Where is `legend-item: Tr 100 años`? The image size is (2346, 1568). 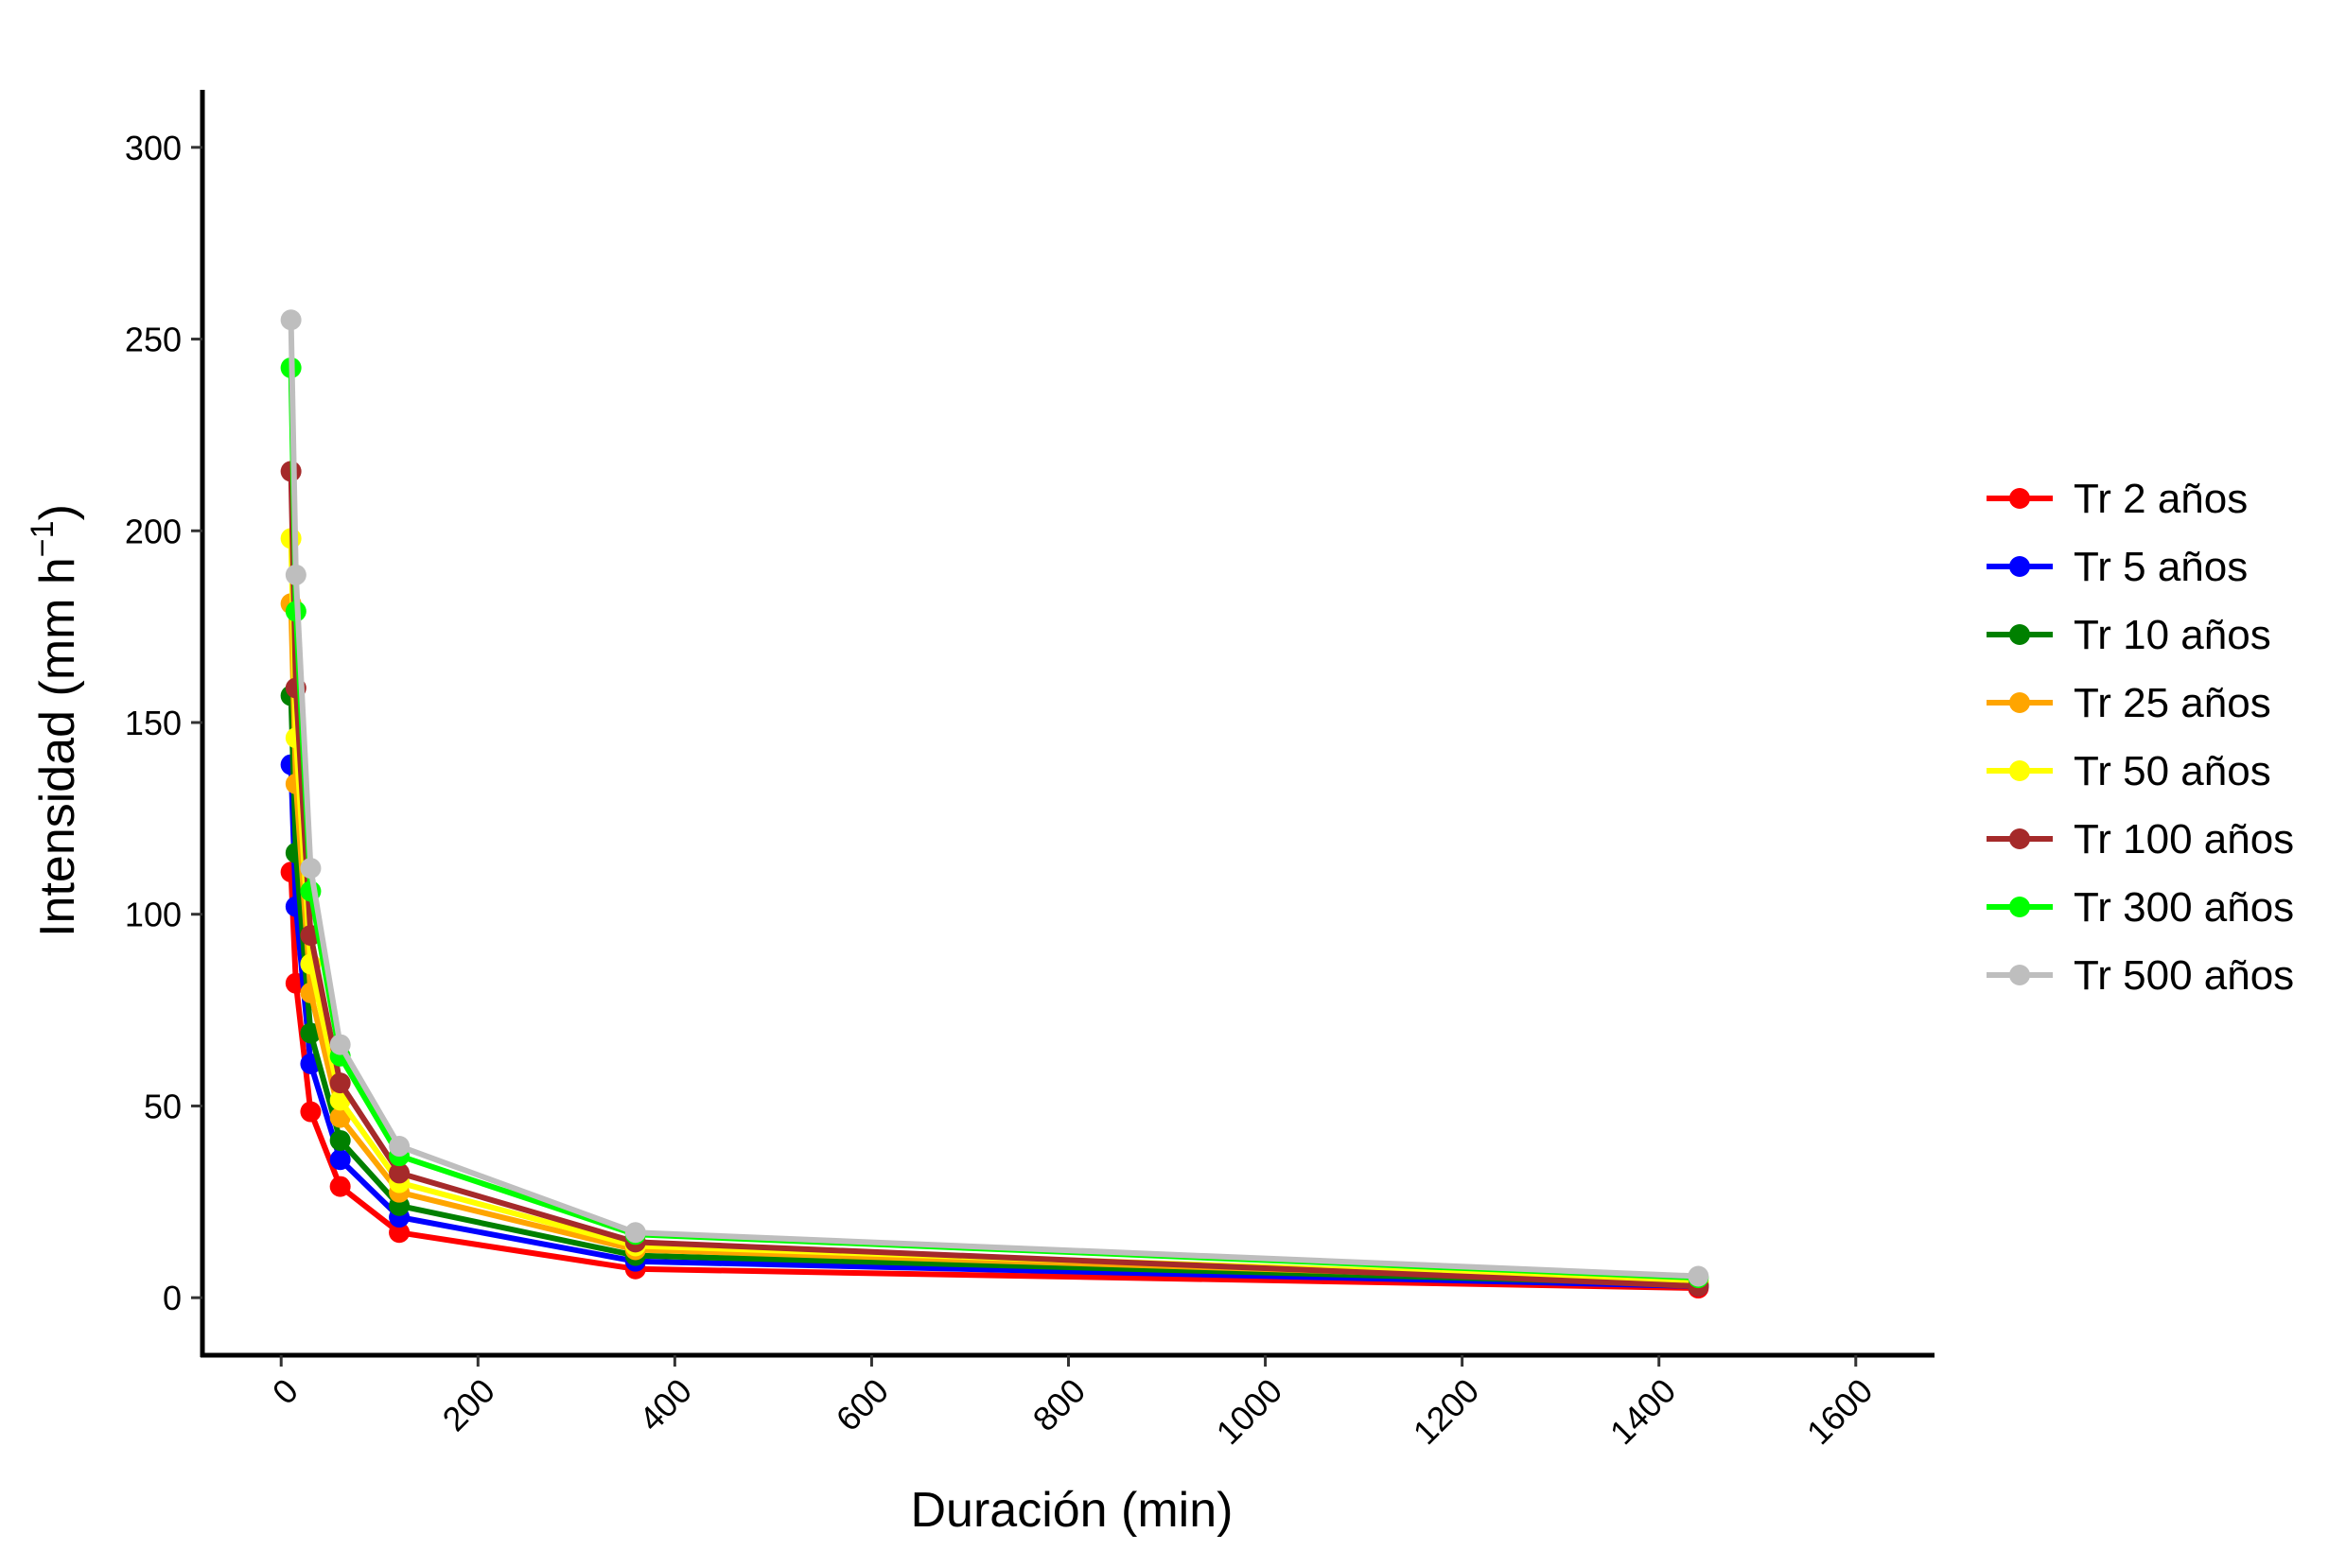
legend-item: Tr 100 años is located at coordinates (2140, 839).